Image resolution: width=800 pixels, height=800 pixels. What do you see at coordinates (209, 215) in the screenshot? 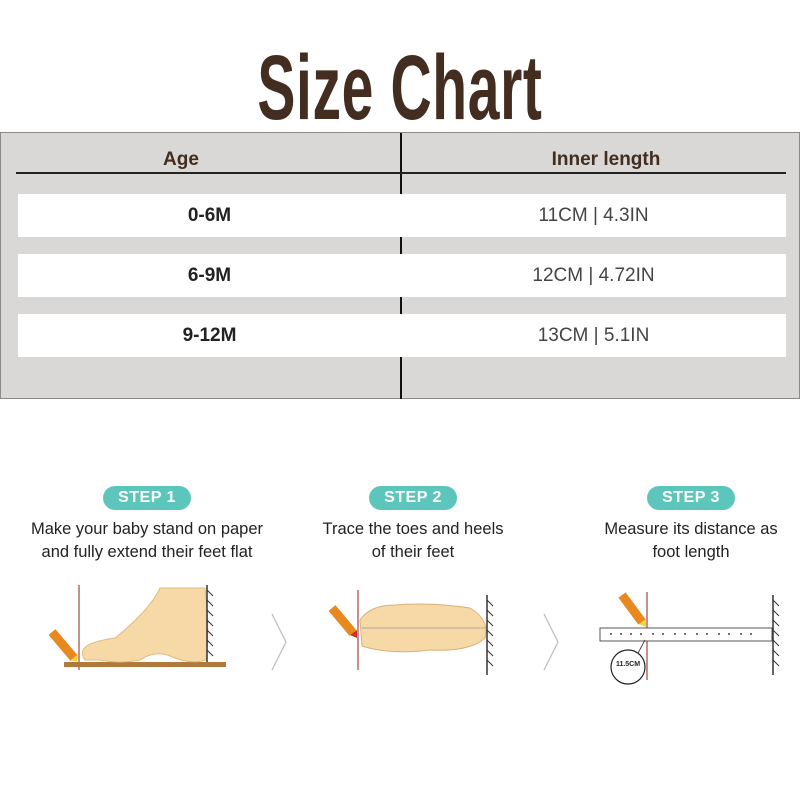
I see `age-cell: 0-6M` at bounding box center [209, 215].